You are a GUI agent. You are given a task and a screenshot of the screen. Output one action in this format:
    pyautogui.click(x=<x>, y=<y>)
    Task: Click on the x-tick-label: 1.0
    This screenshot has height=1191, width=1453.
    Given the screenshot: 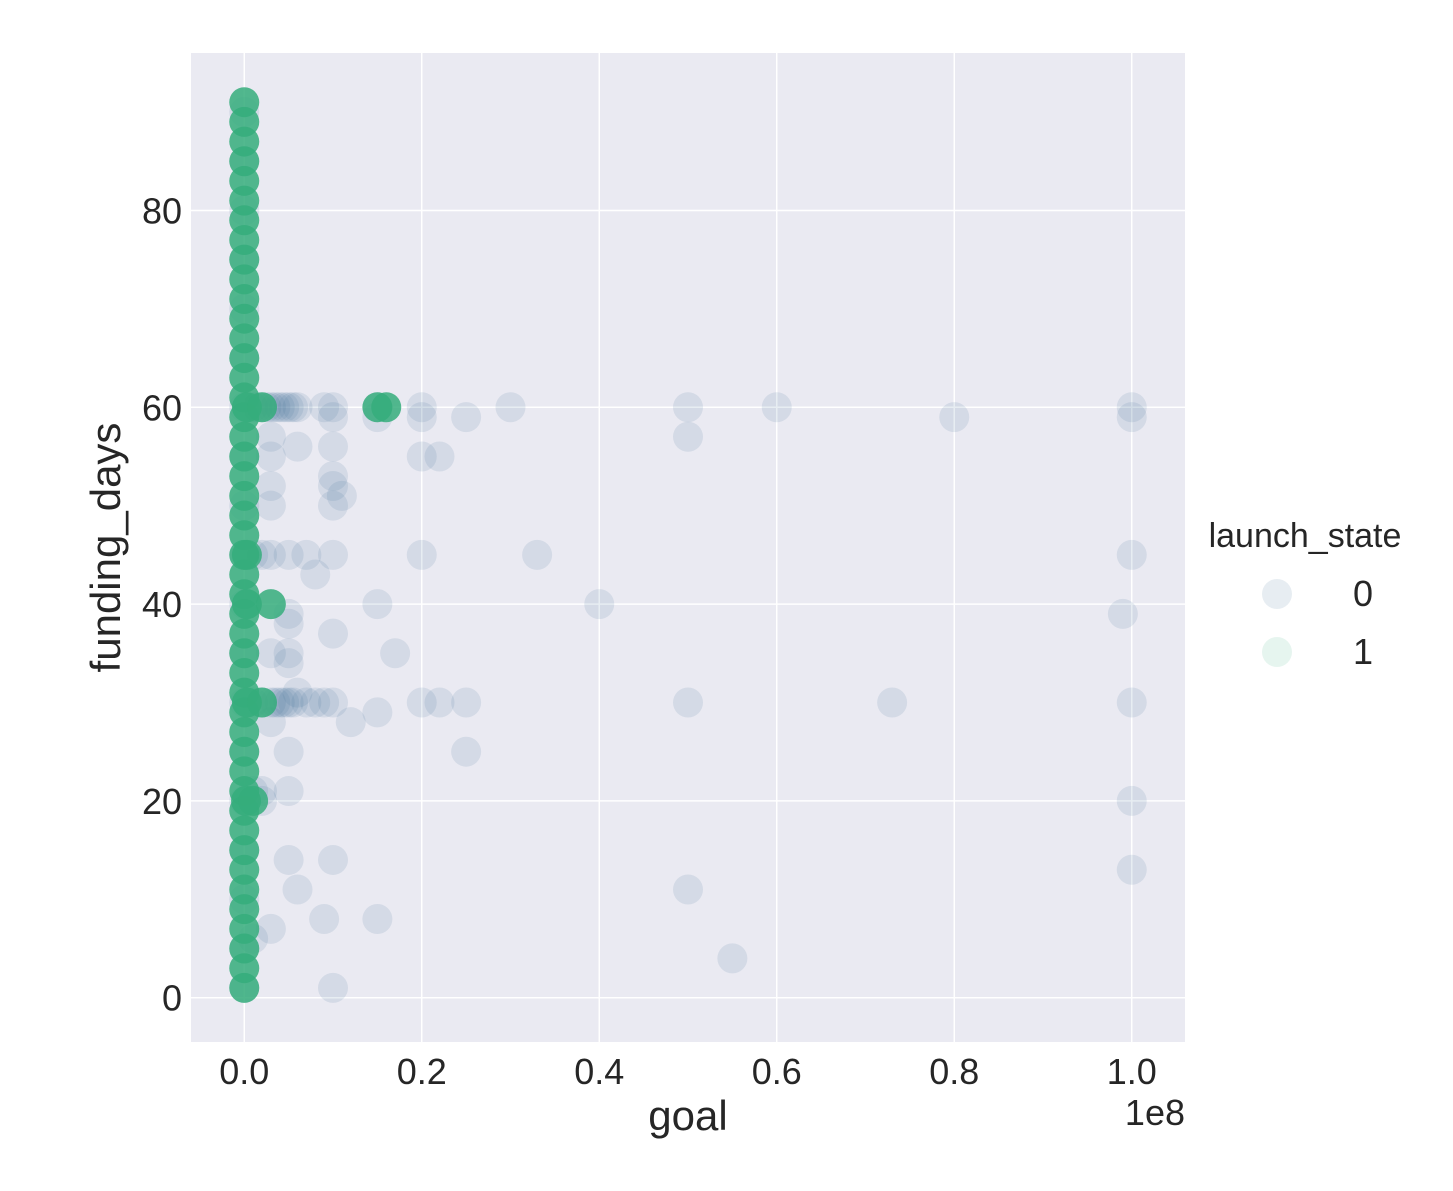 What is the action you would take?
    pyautogui.click(x=1132, y=1071)
    